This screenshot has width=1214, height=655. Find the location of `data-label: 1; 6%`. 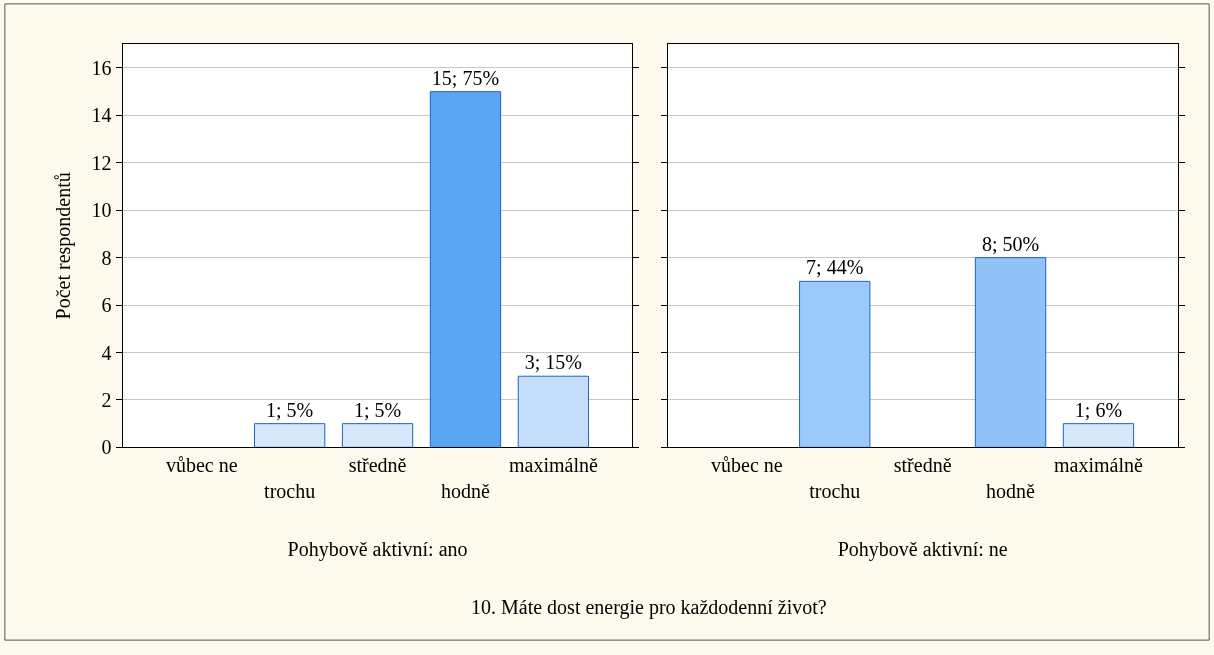

data-label: 1; 6% is located at coordinates (1098, 409).